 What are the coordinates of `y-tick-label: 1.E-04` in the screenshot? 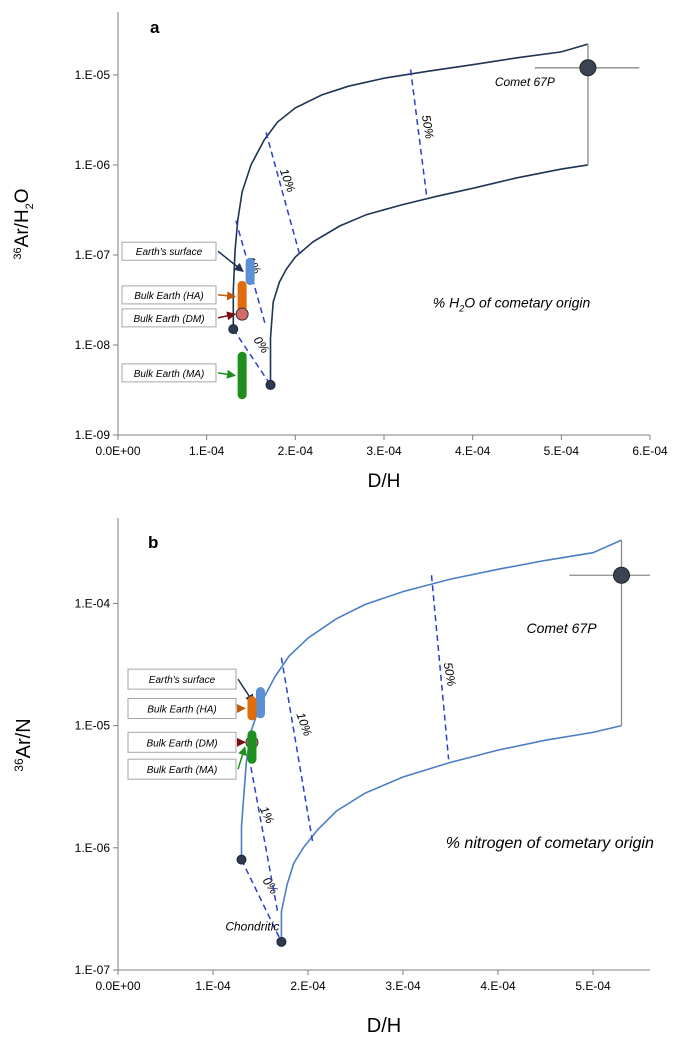 It's located at (93, 603).